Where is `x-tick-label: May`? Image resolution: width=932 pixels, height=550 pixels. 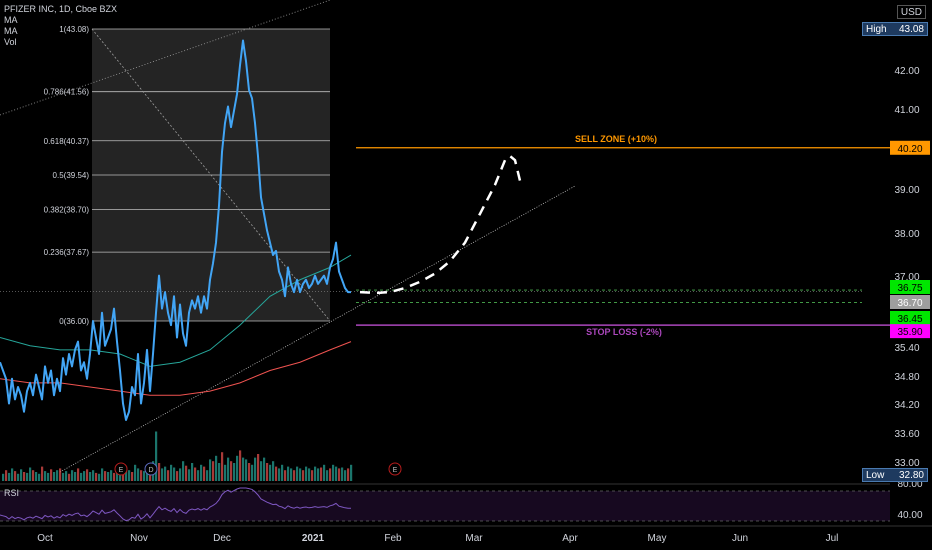 x-tick-label: May is located at coordinates (657, 538).